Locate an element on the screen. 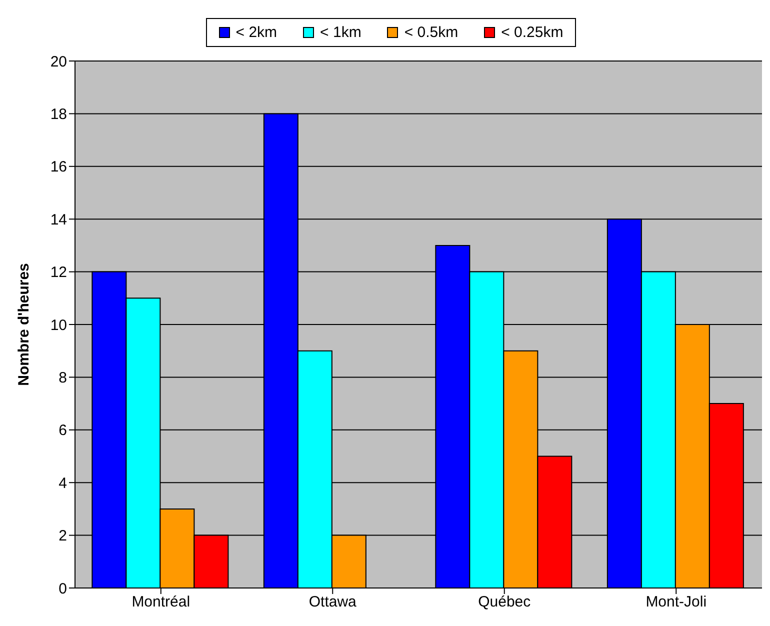 This screenshot has width=770, height=626. y-tick-label: 8 is located at coordinates (62, 378).